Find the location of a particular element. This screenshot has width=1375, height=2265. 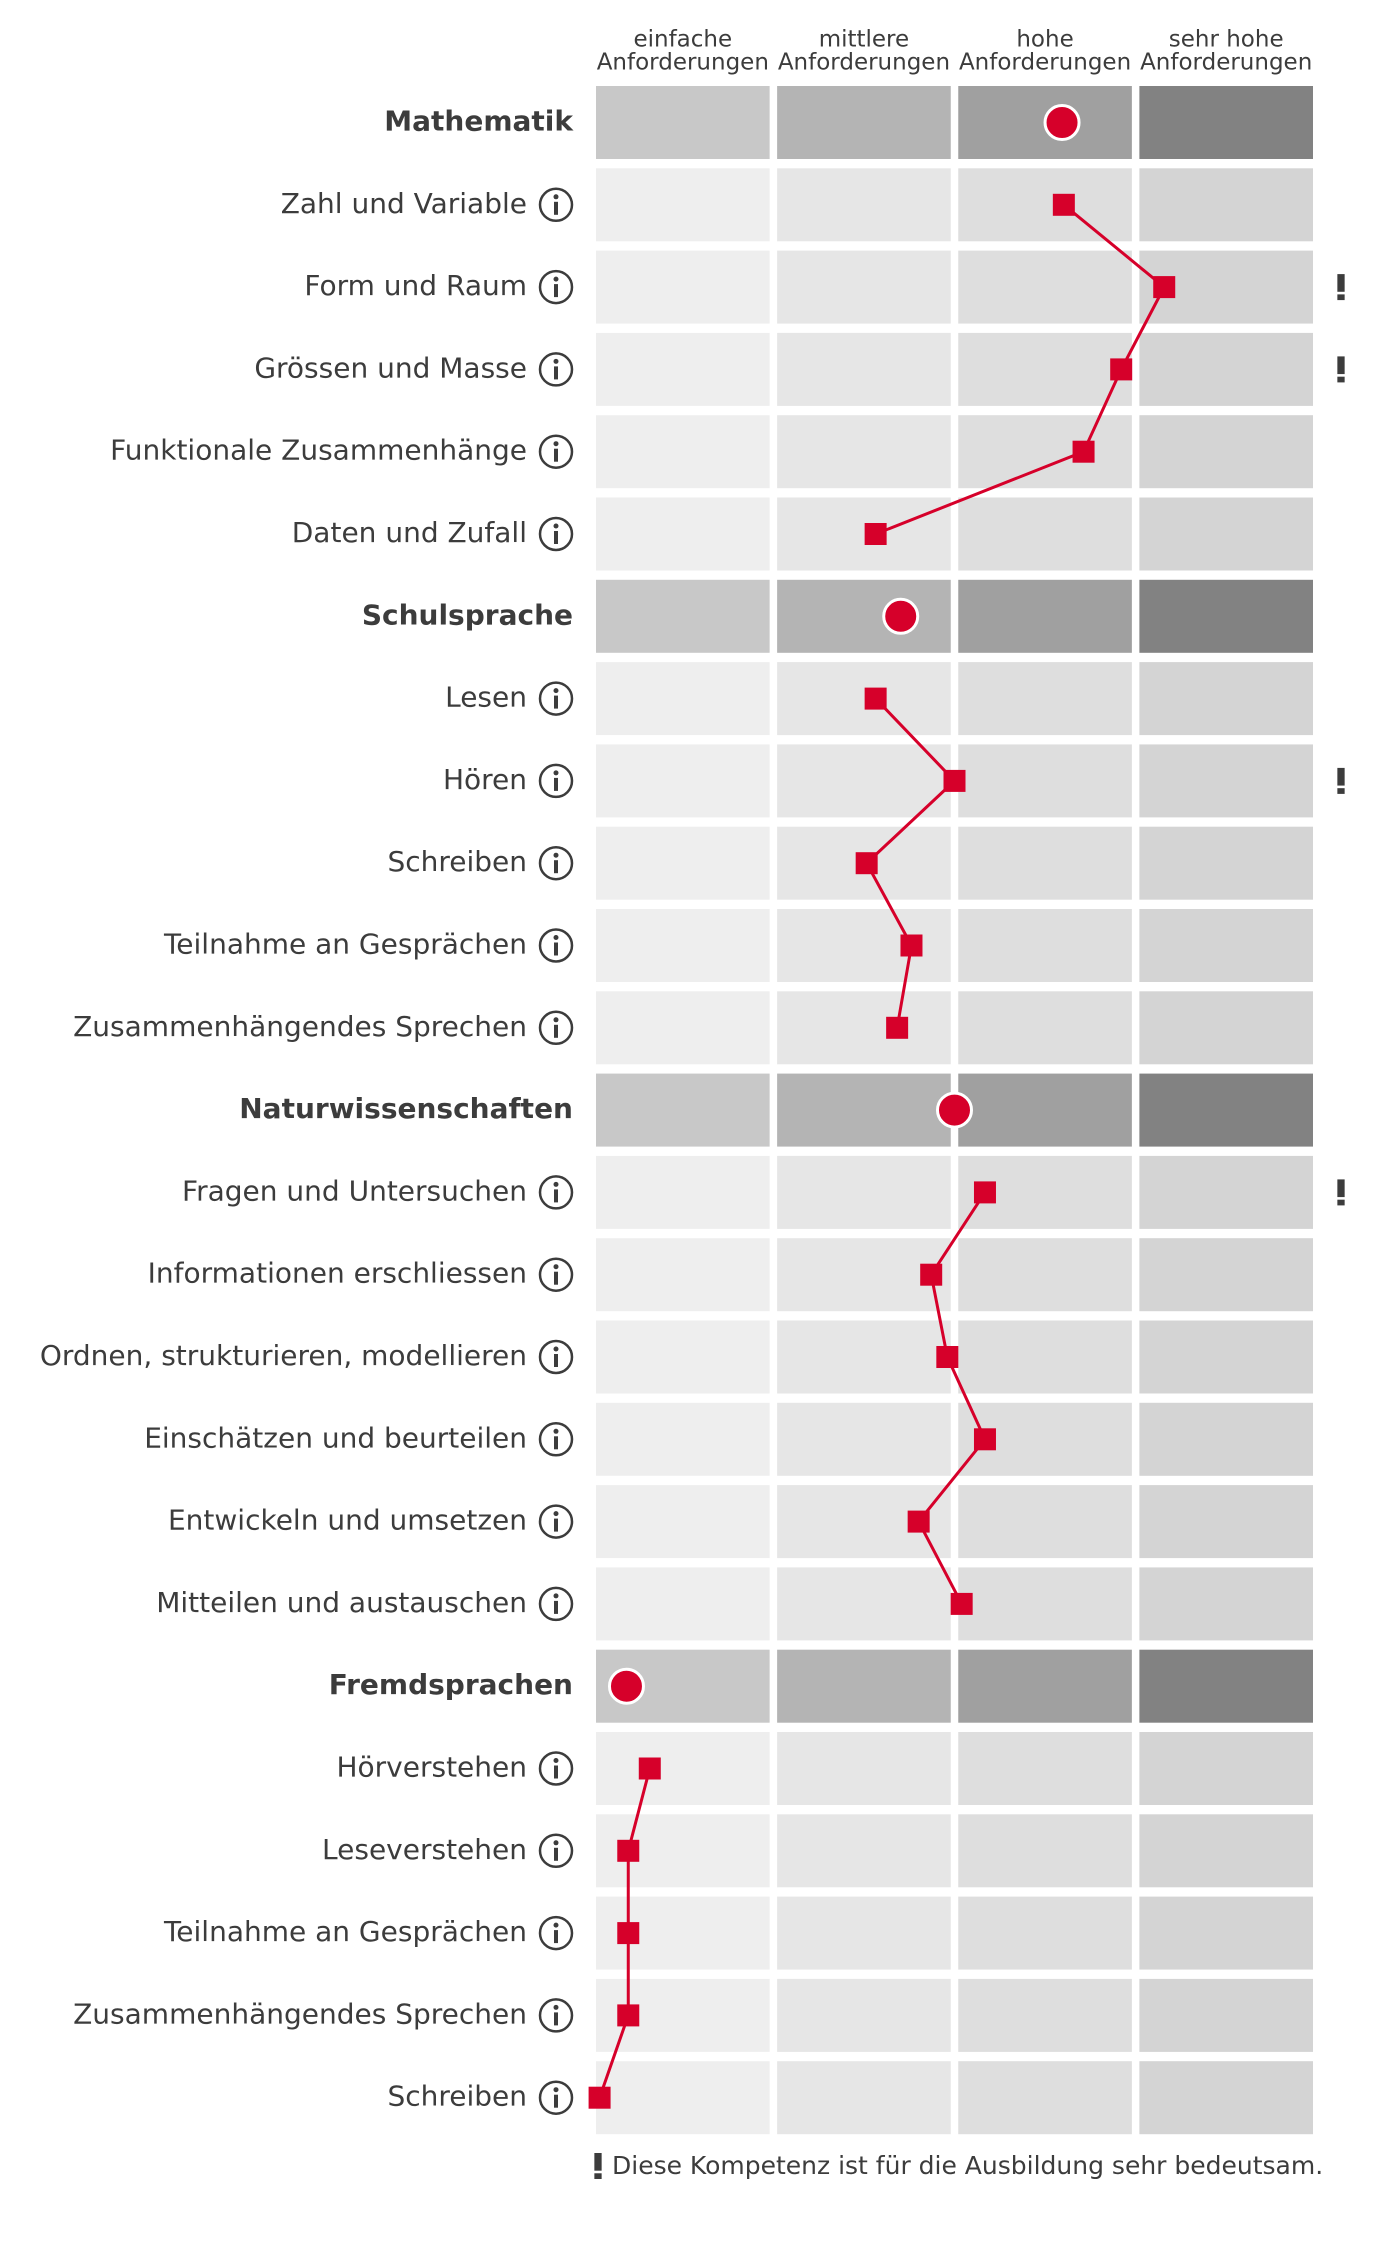

item-label: Daten und Zufall is located at coordinates (409, 532).